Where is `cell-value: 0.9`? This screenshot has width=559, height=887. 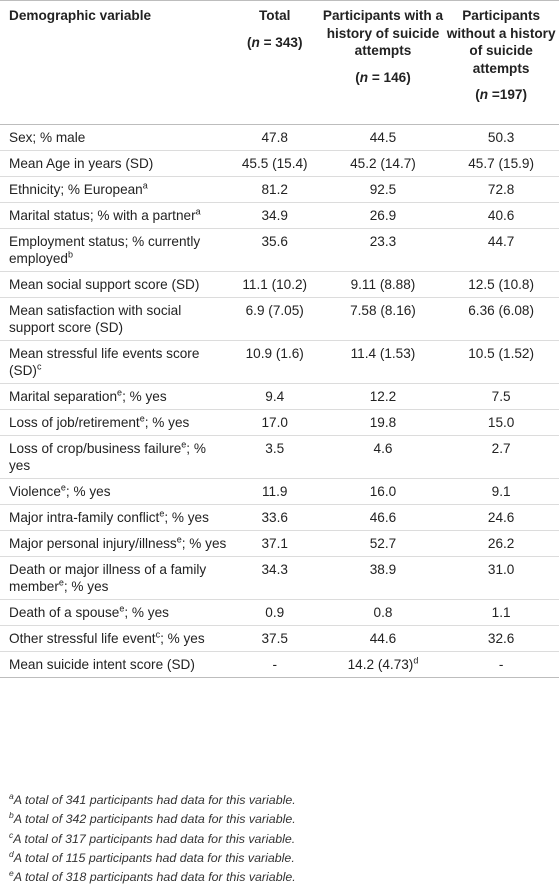 cell-value: 0.9 is located at coordinates (275, 612).